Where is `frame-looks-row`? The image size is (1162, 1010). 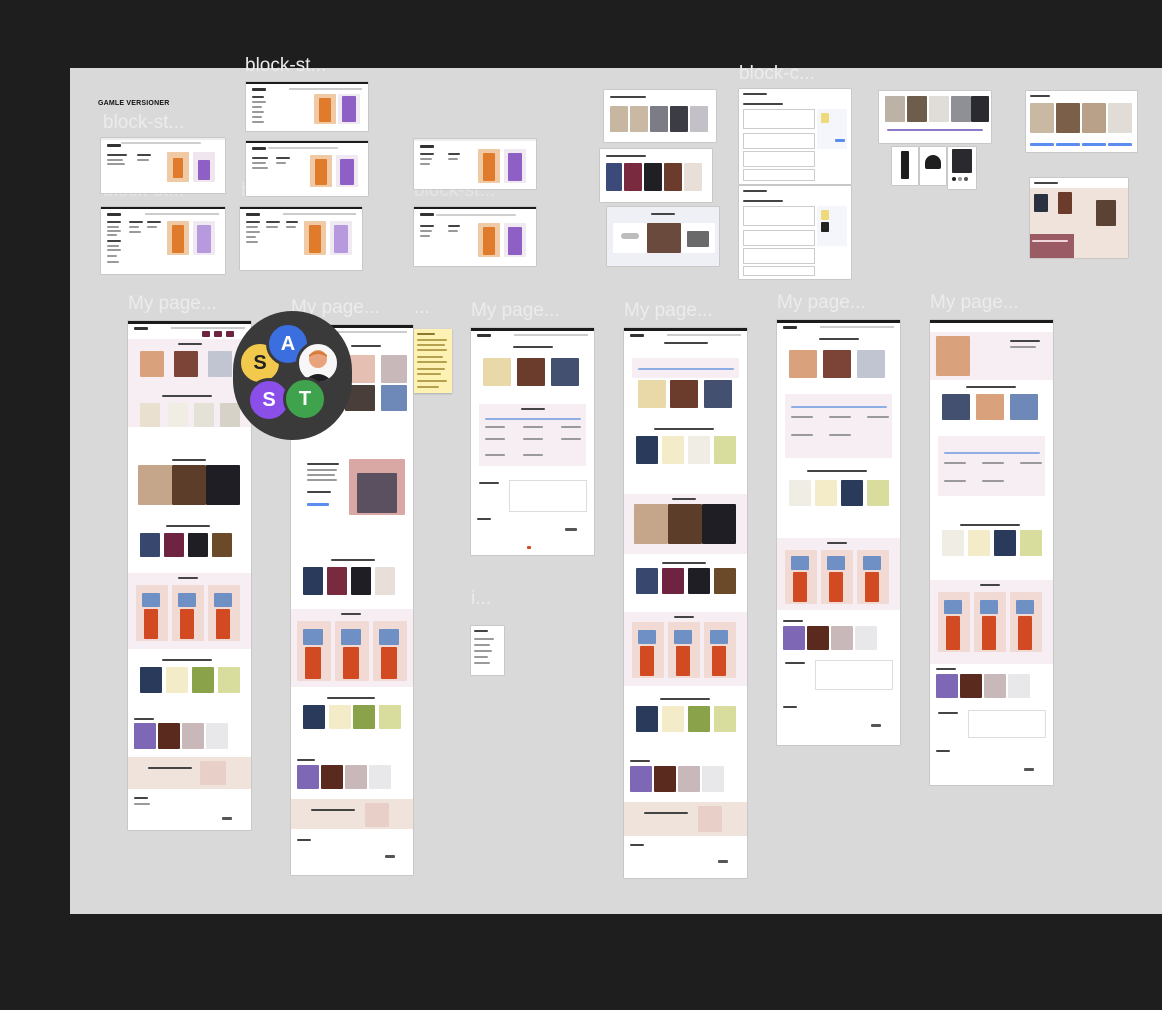 frame-looks-row is located at coordinates (935, 117).